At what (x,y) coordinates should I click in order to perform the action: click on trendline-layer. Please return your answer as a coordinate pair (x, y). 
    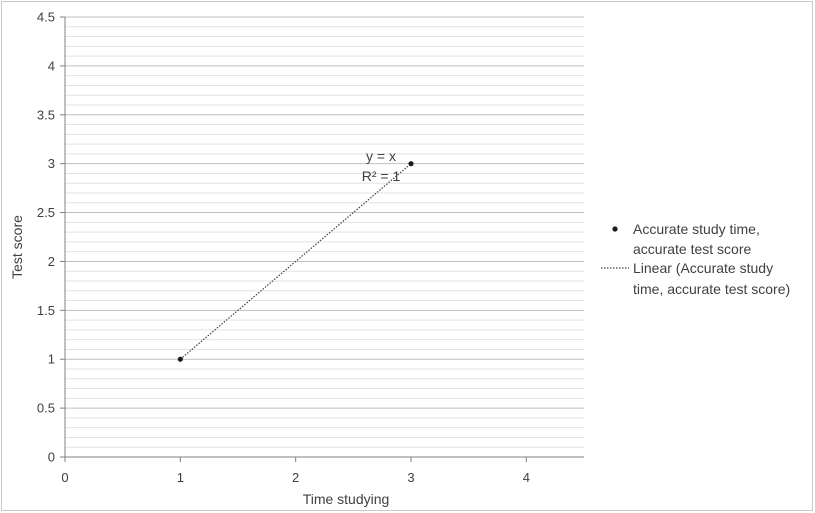
    Looking at the image, I should click on (295, 261).